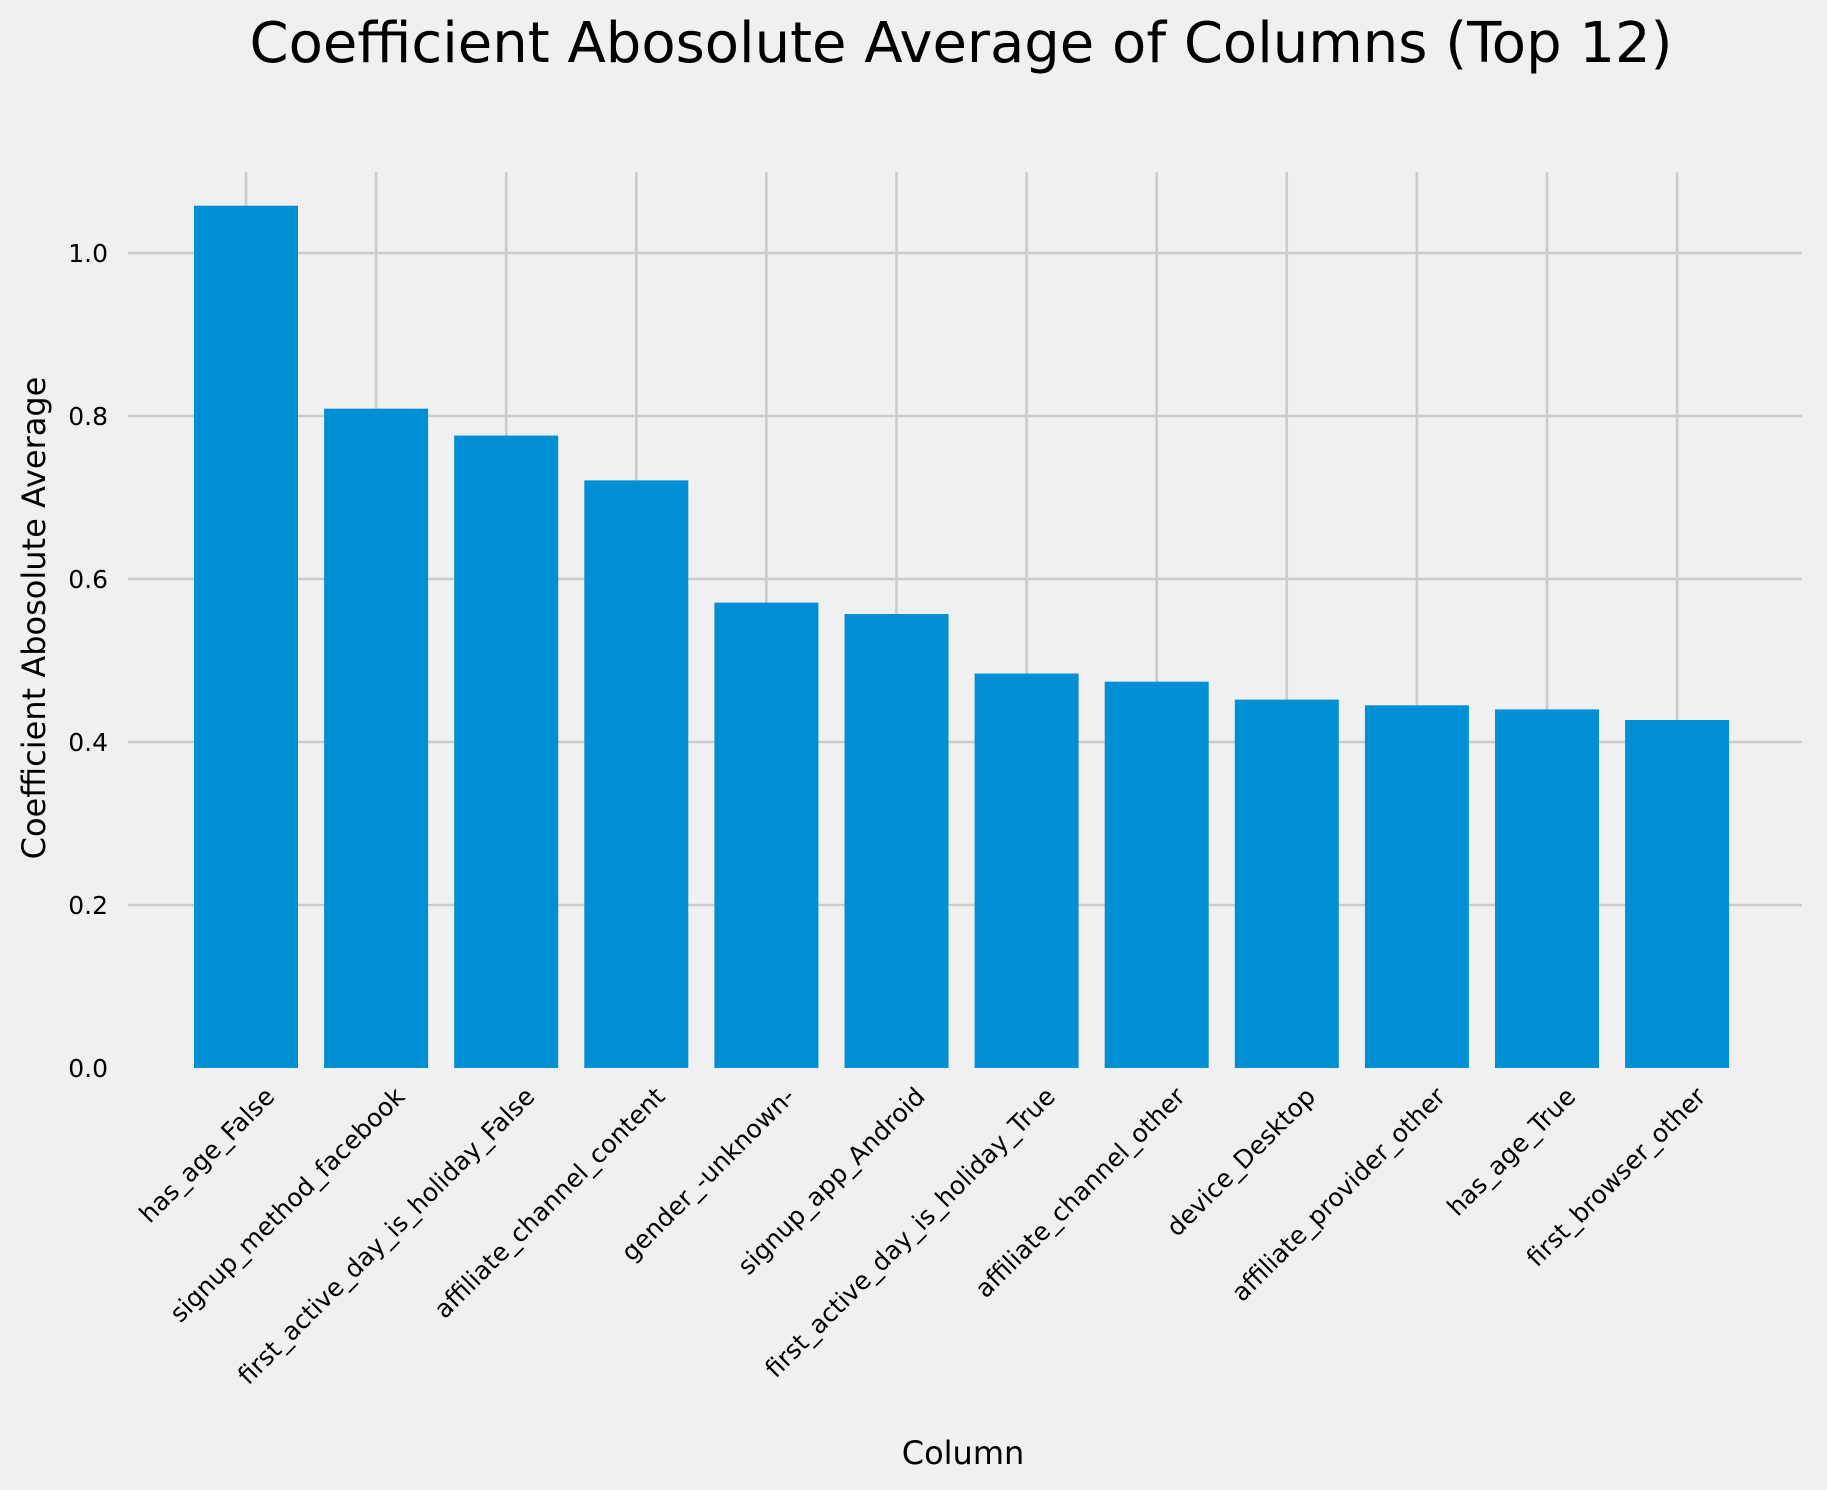  Describe the element at coordinates (88, 416) in the screenshot. I see `y-tick-label: 0.8` at that location.